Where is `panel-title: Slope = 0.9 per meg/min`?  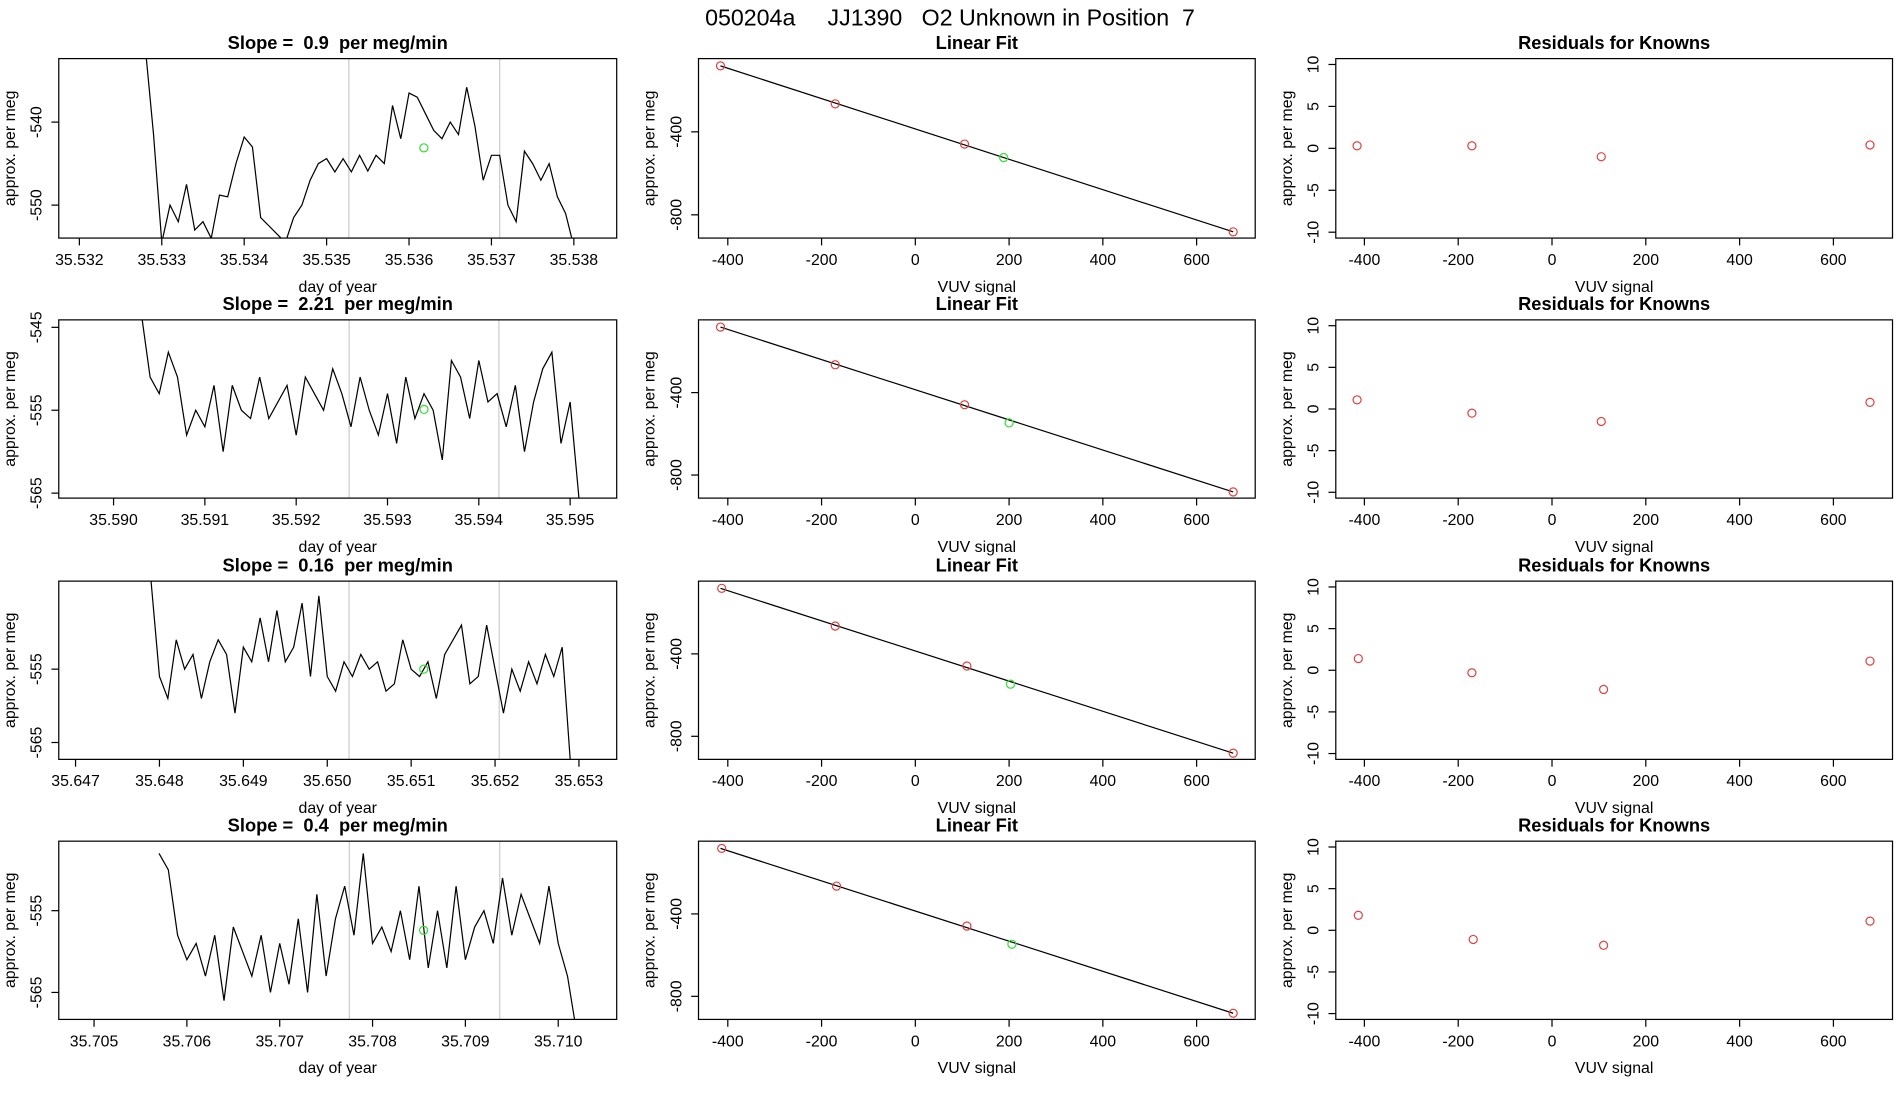
panel-title: Slope = 0.9 per meg/min is located at coordinates (338, 42).